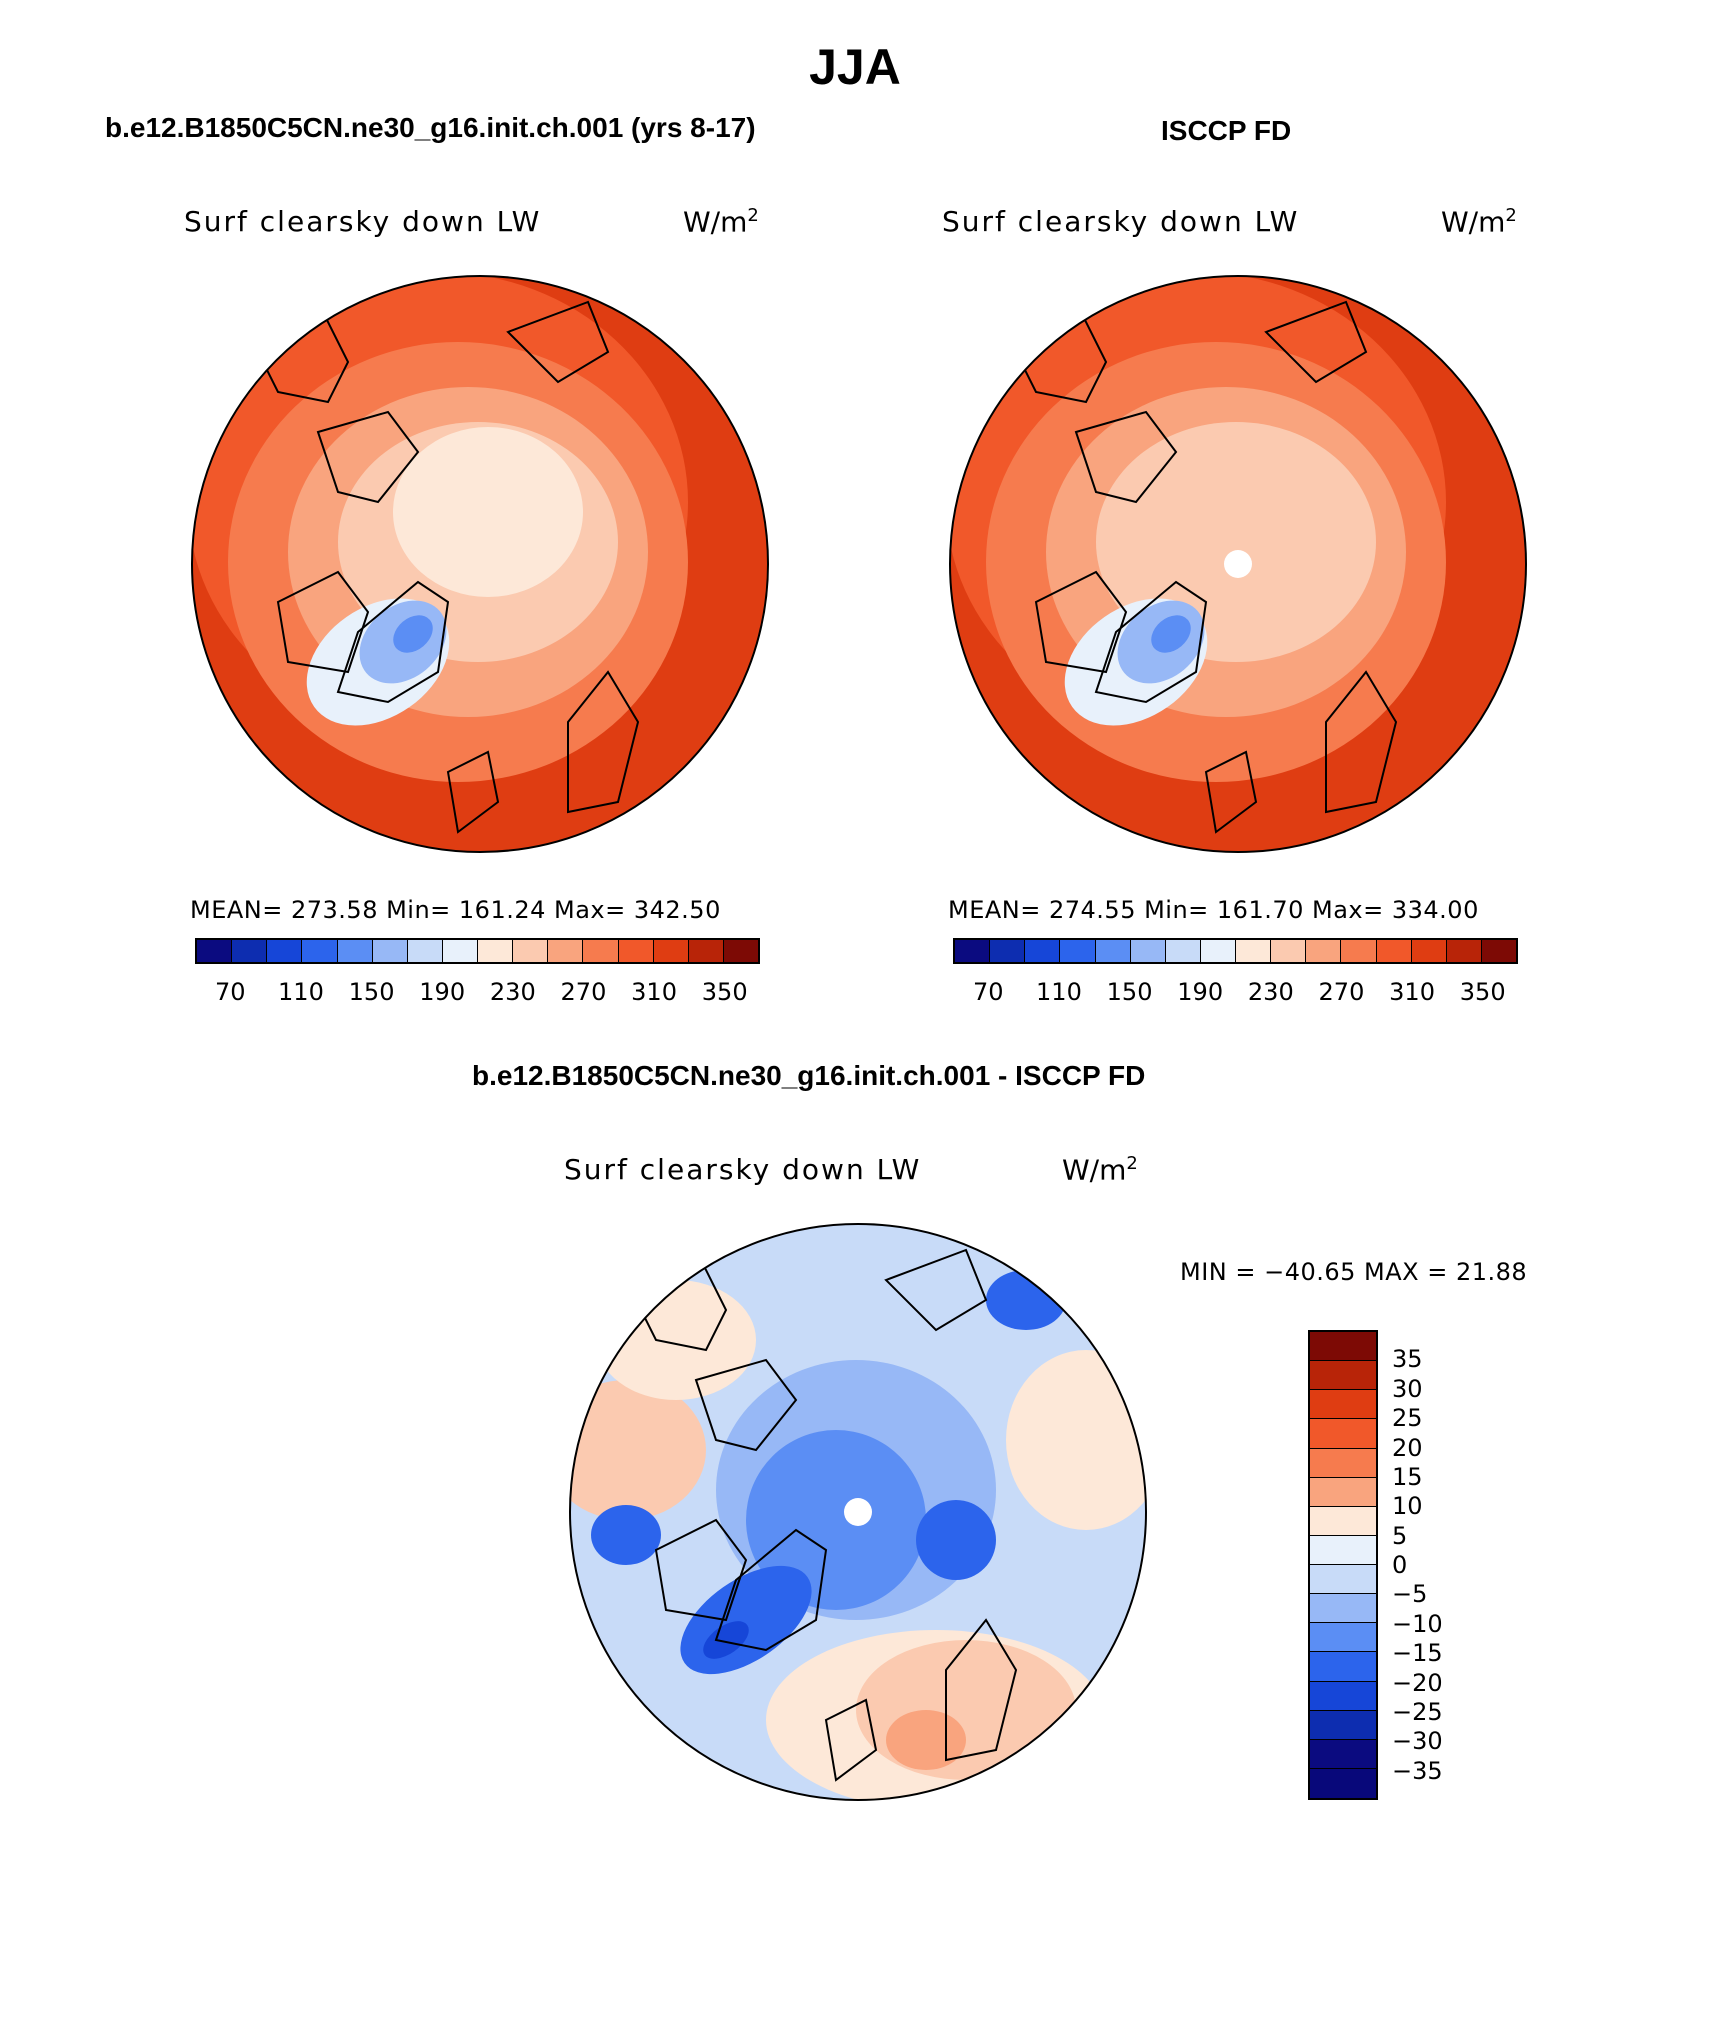  Describe the element at coordinates (1417, 1770) in the screenshot. I see `colorbar-tick-label: −35` at that location.